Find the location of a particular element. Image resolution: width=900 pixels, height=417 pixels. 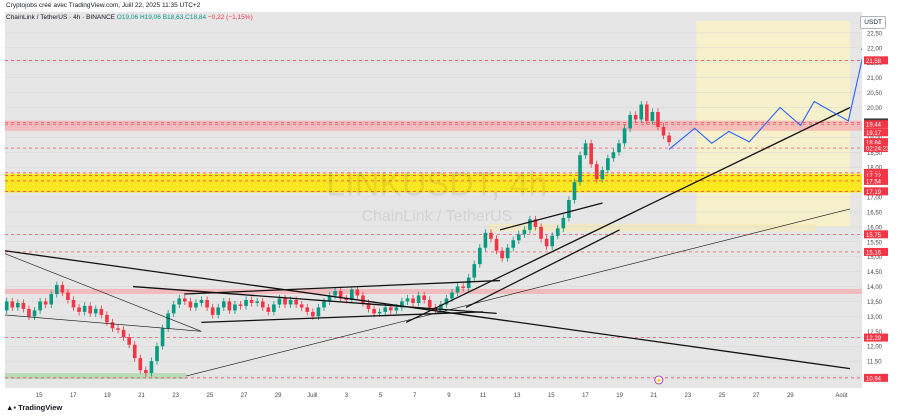

currency-button: USDT is located at coordinates (873, 22).